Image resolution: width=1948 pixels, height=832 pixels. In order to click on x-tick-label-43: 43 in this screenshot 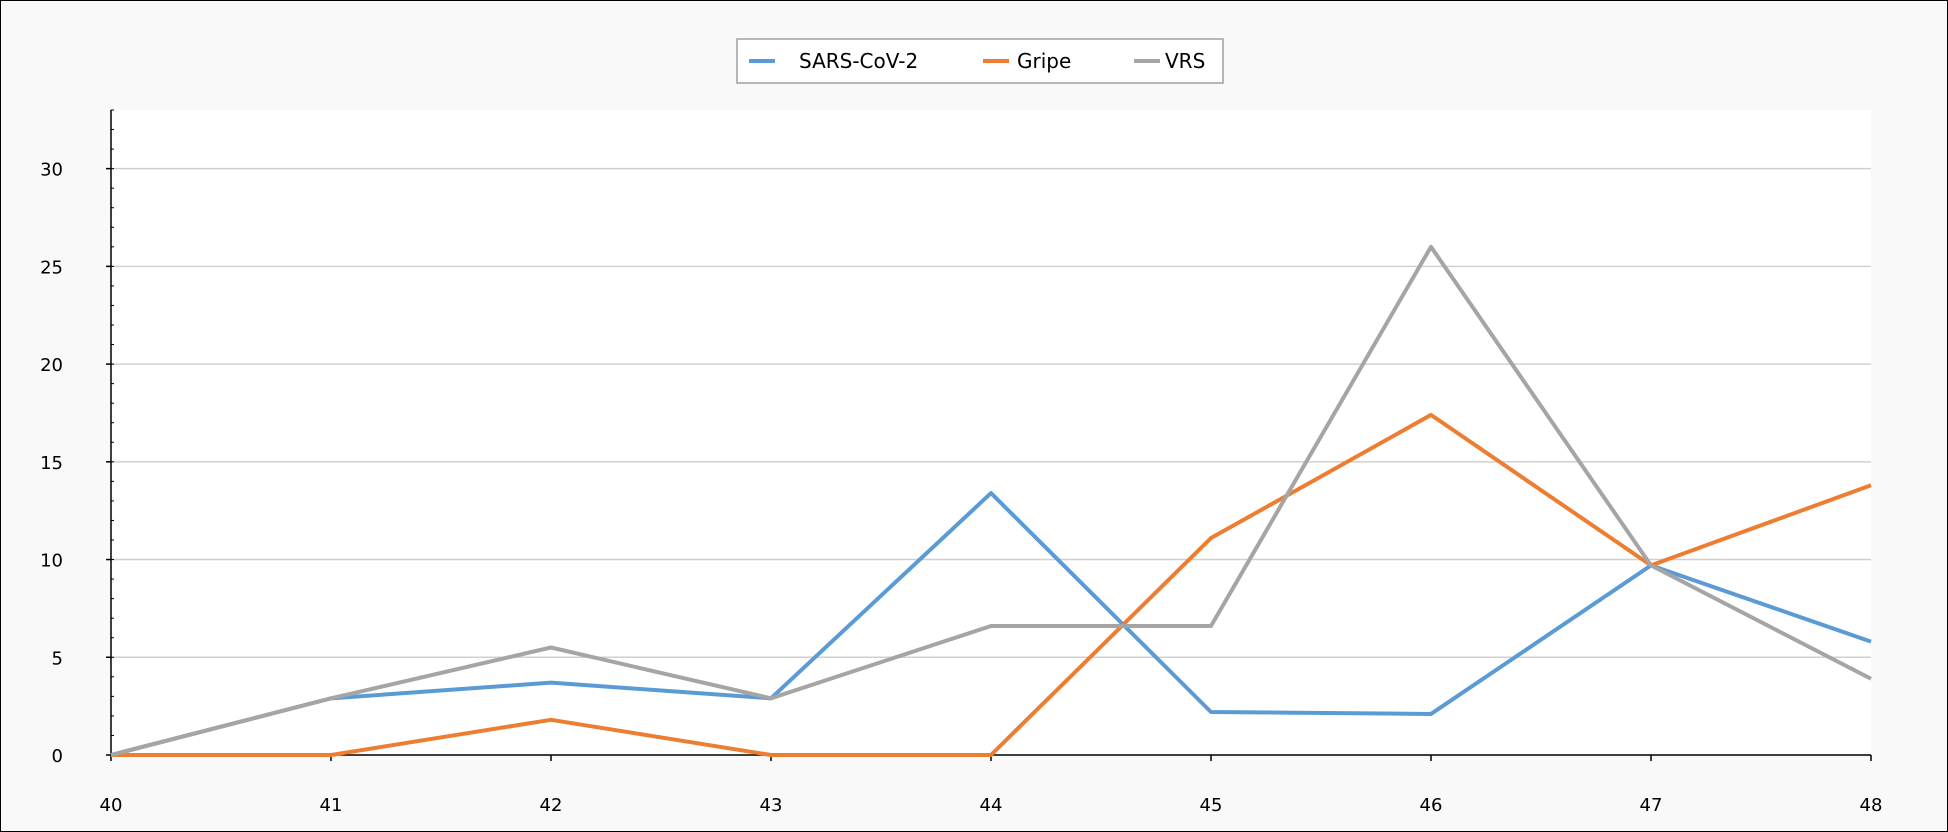, I will do `click(771, 805)`.